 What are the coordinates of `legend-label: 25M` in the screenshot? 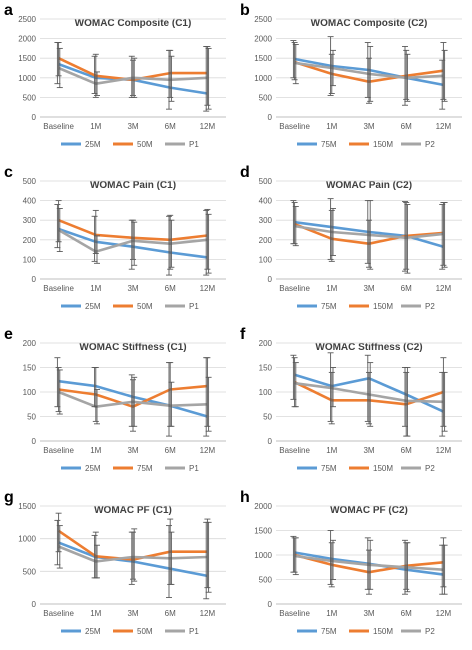 It's located at (93, 631).